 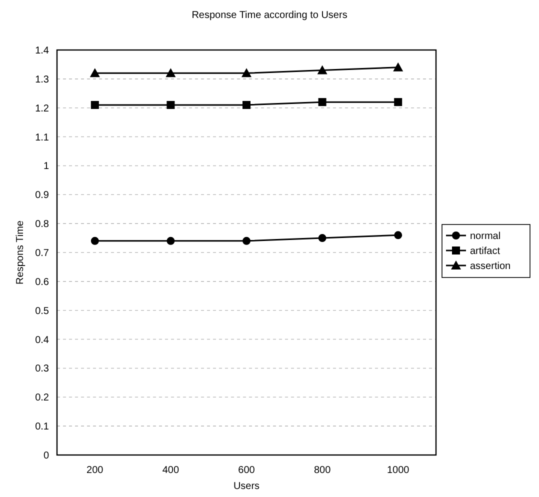 What do you see at coordinates (42, 340) in the screenshot?
I see `y-tick-label: 0.4` at bounding box center [42, 340].